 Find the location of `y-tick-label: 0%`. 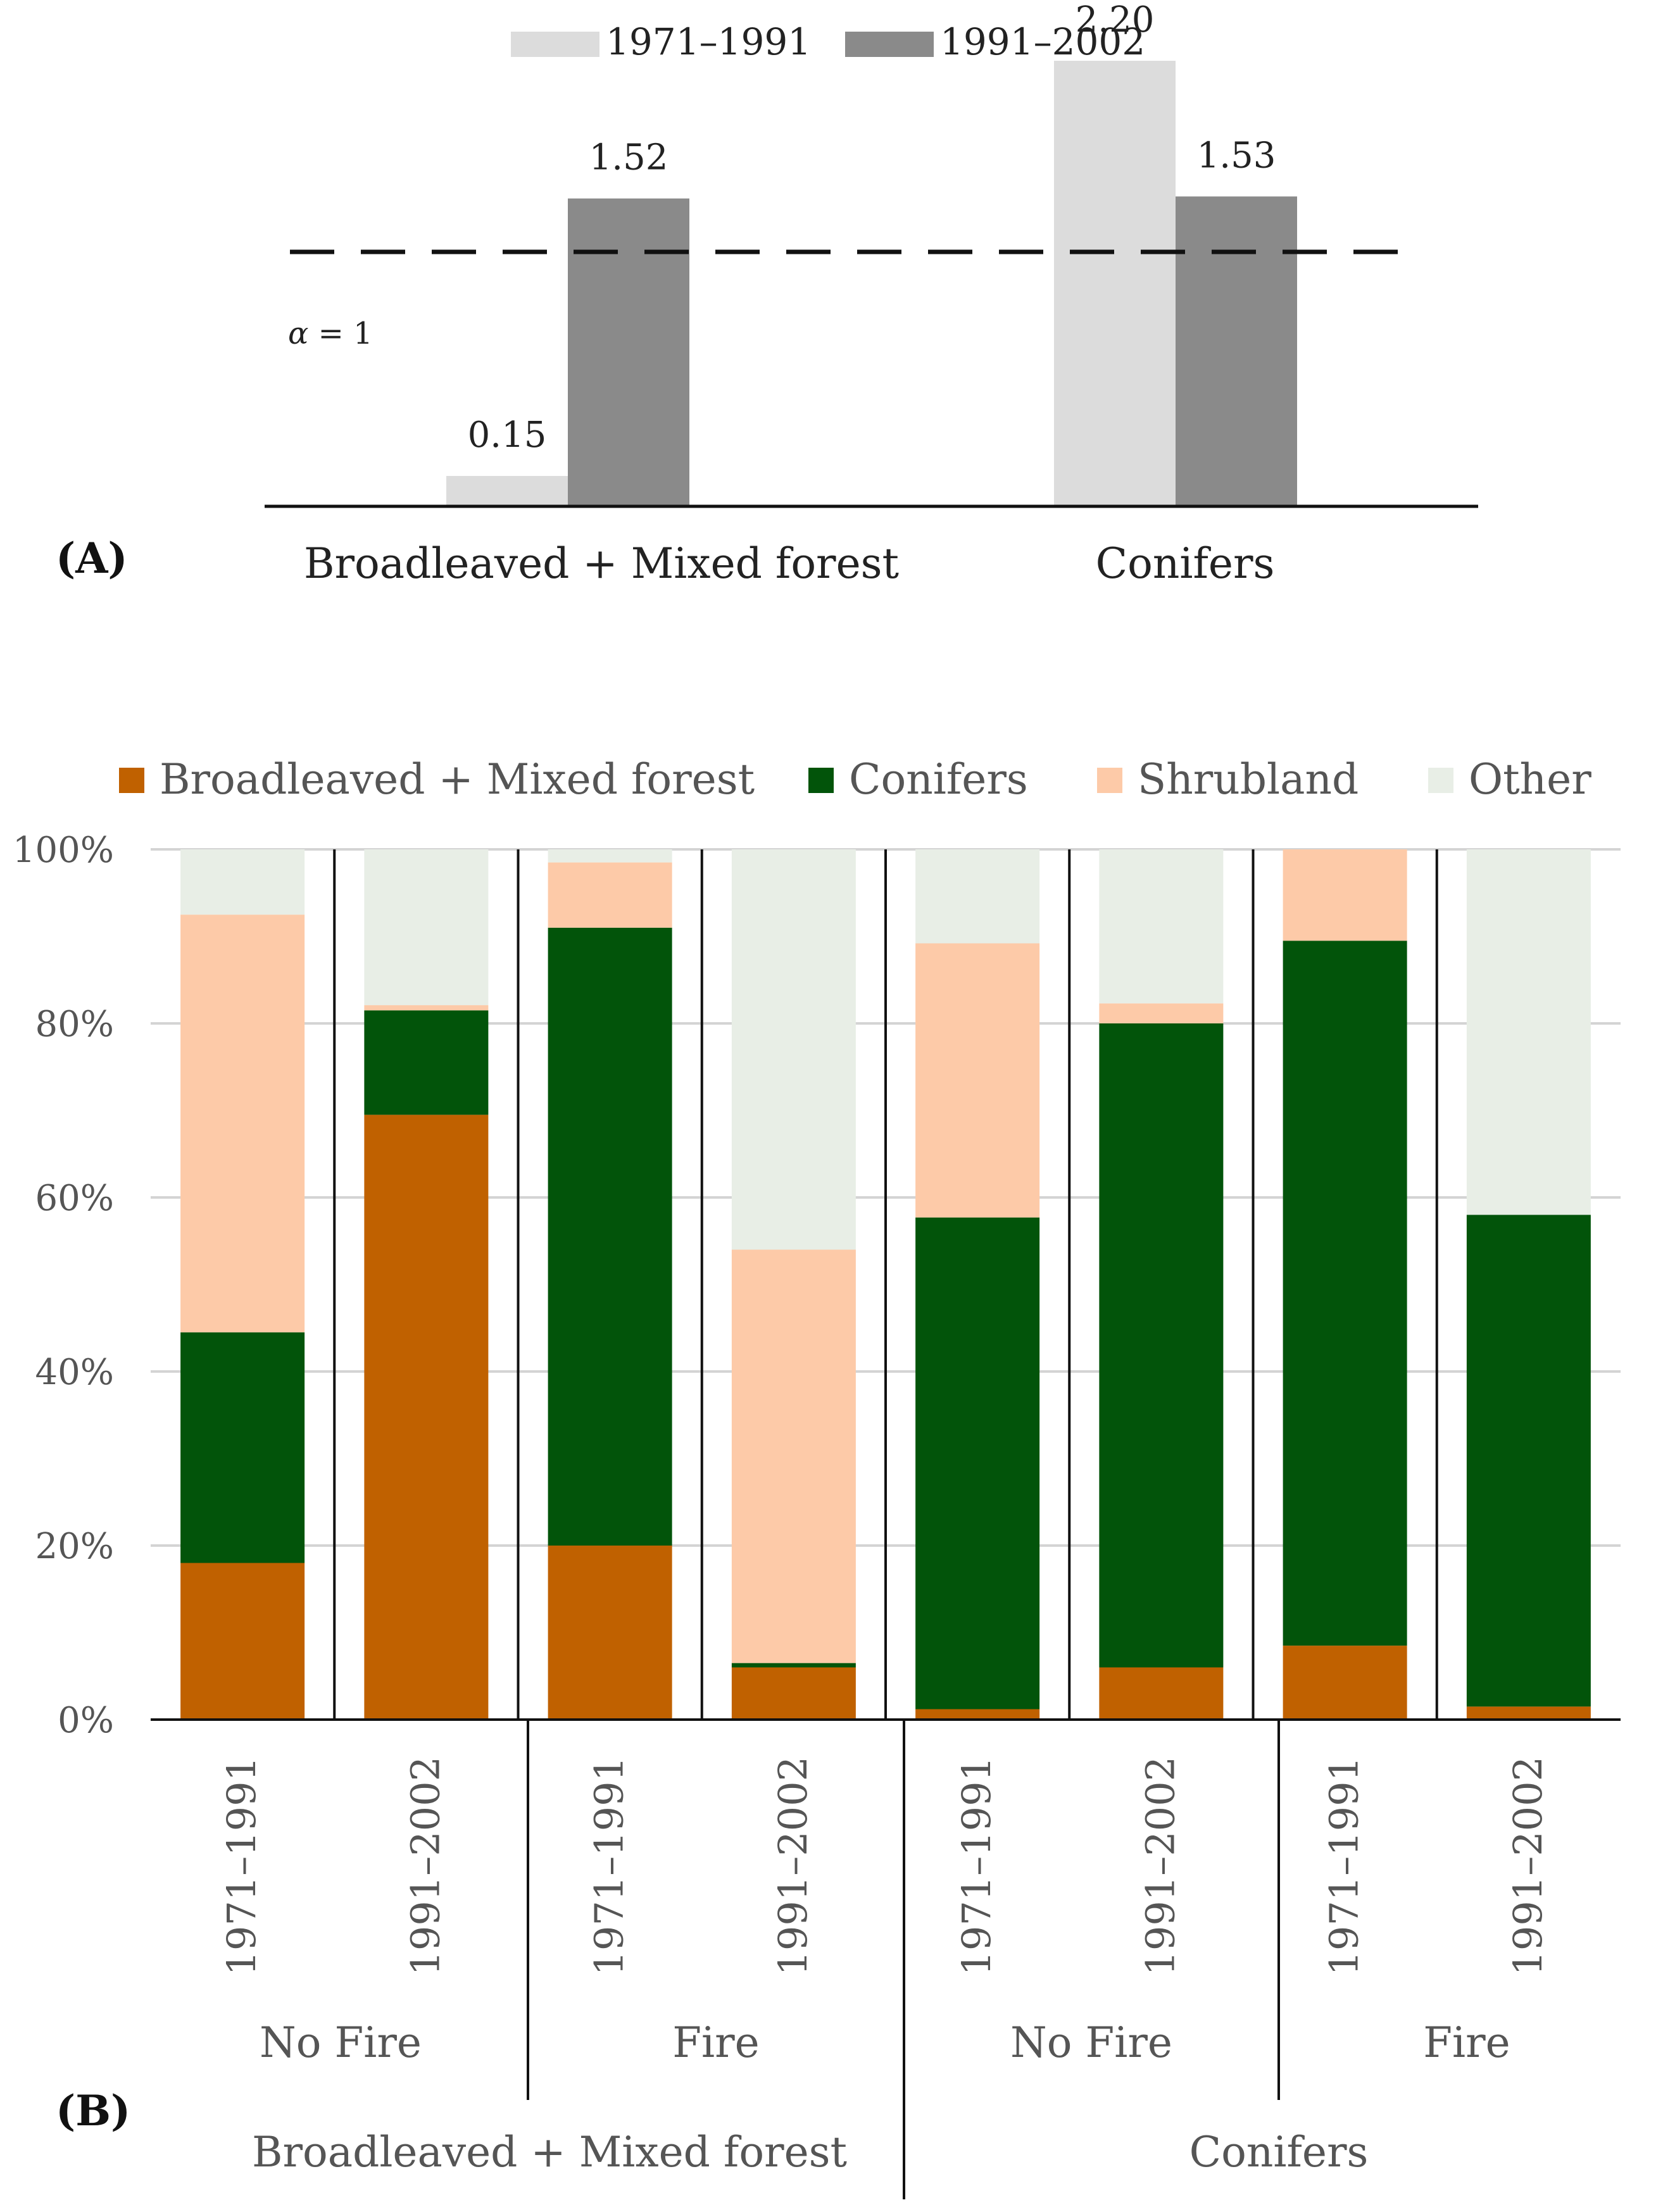

y-tick-label: 0% is located at coordinates (86, 1721).